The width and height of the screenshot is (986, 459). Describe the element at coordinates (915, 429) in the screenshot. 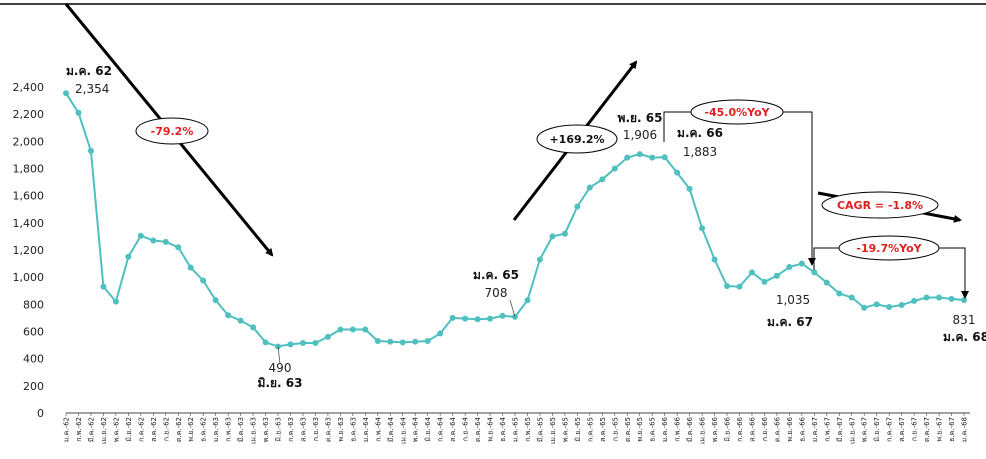

I see `x-tick-label: ก.ย.-67` at that location.